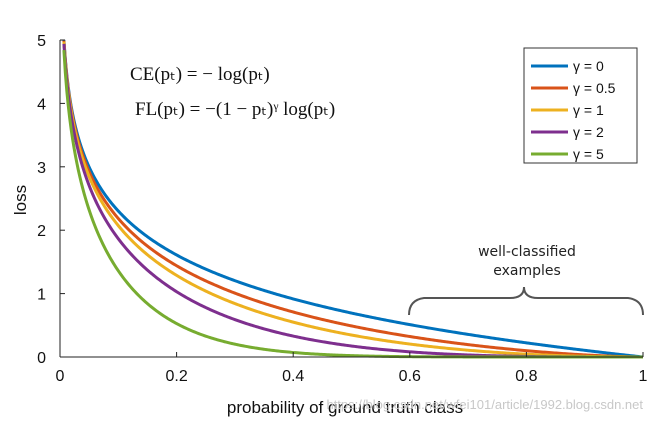 The width and height of the screenshot is (654, 421). What do you see at coordinates (41, 41) in the screenshot?
I see `y-tick-label: 5` at bounding box center [41, 41].